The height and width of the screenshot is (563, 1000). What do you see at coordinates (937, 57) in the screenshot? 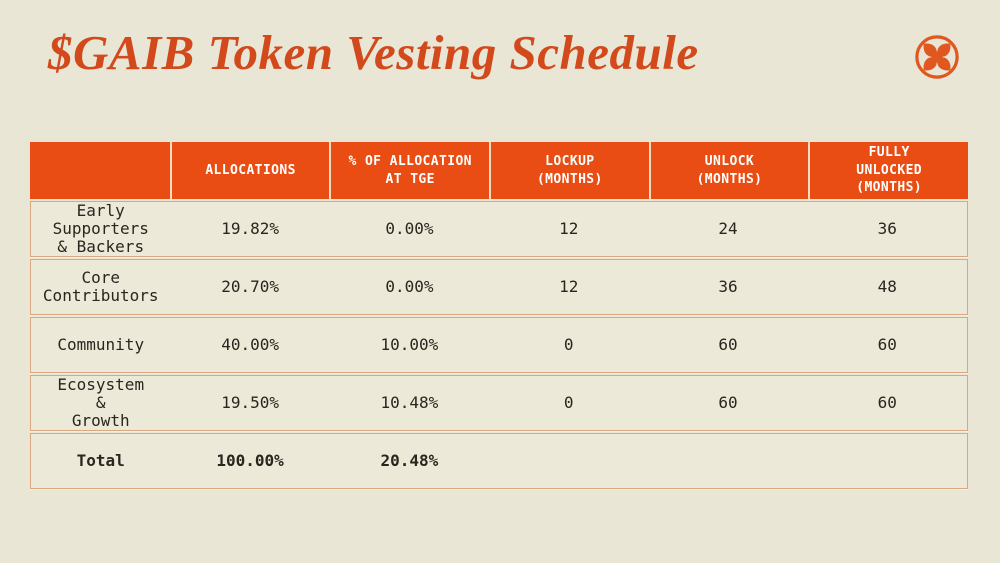
I see `gaib-coin-logo-icon` at bounding box center [937, 57].